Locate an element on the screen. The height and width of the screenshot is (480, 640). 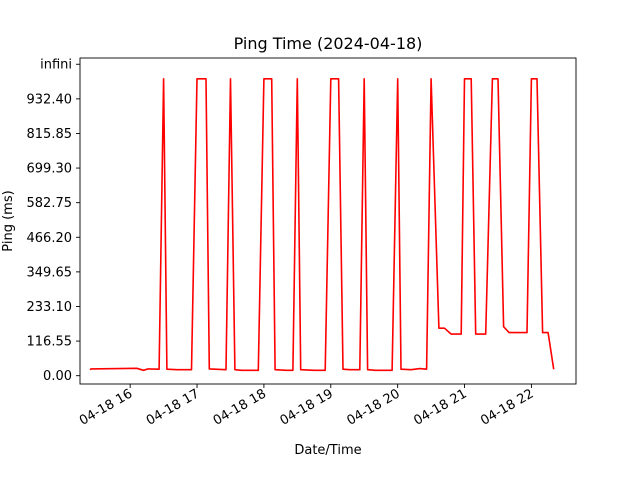
y-tick-label: 116.55 is located at coordinates (50, 342).